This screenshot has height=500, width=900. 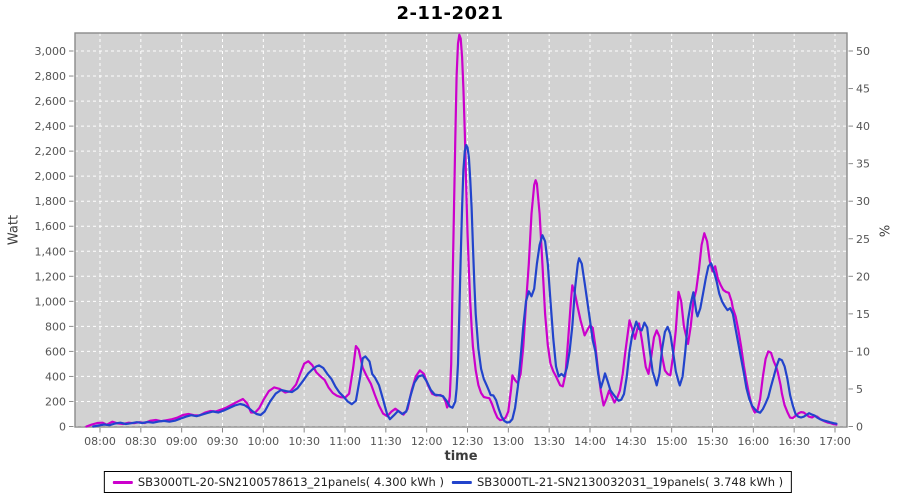 What do you see at coordinates (794, 441) in the screenshot?
I see `bottom-tick-label: 16:30` at bounding box center [794, 441].